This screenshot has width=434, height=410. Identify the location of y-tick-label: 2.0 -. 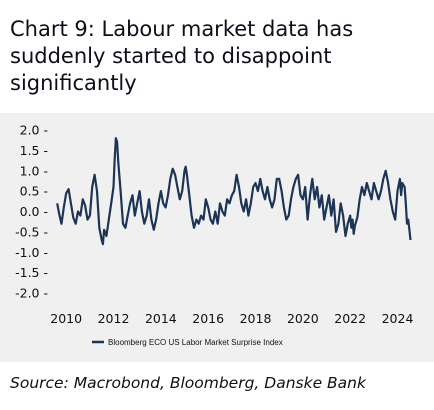
(34, 130).